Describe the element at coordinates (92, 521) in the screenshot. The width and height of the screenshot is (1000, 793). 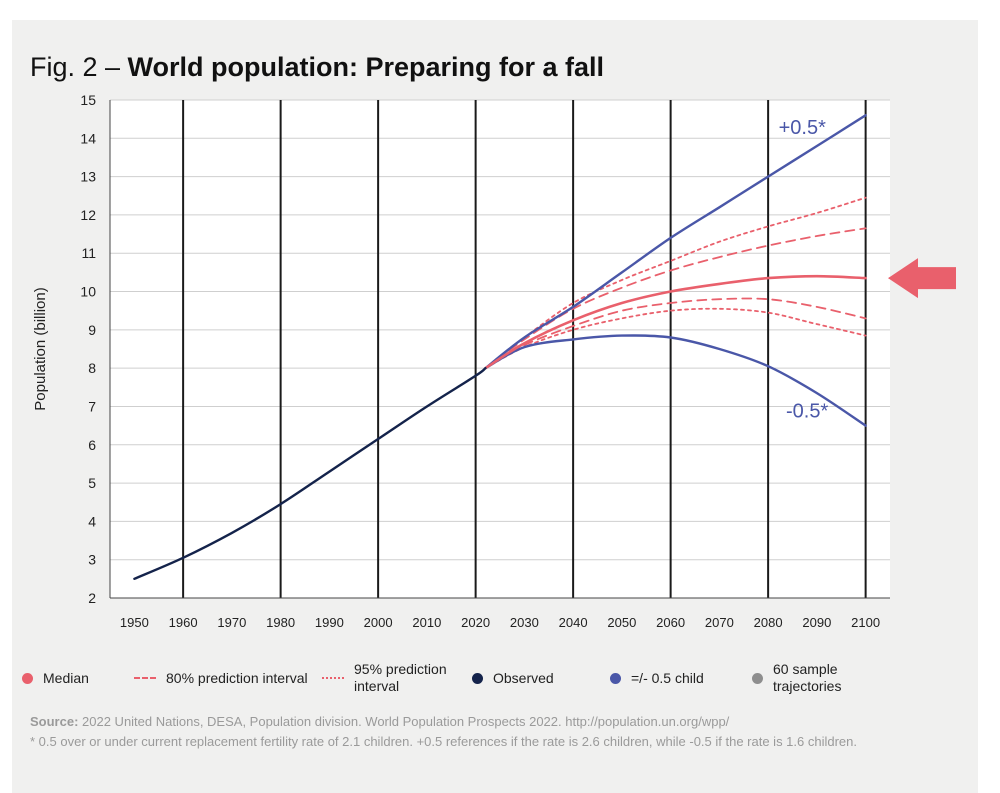
I see `y-tick-label: 4` at that location.